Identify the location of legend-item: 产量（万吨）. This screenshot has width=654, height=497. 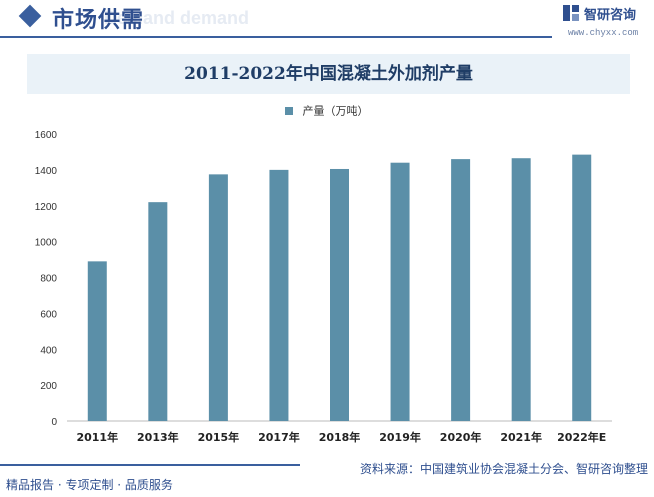
(327, 109).